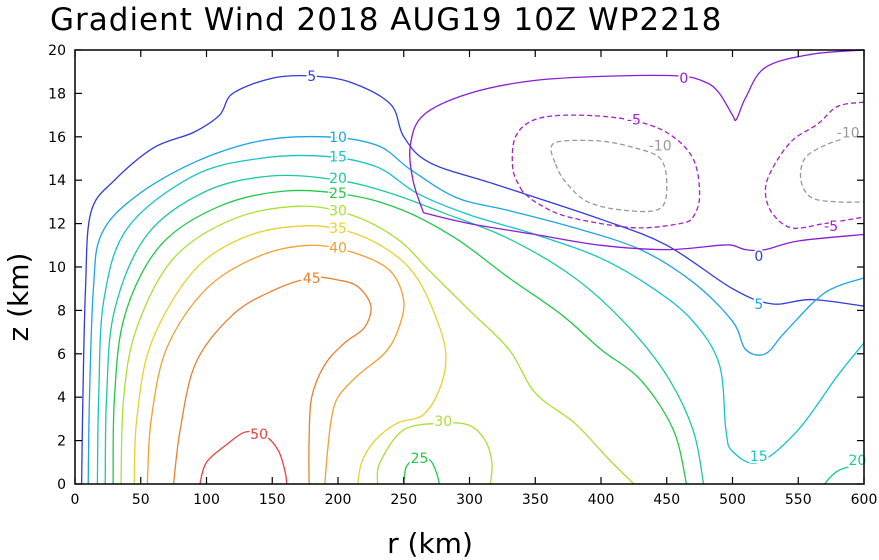  Describe the element at coordinates (141, 500) in the screenshot. I see `x-tick-label: 50` at that location.